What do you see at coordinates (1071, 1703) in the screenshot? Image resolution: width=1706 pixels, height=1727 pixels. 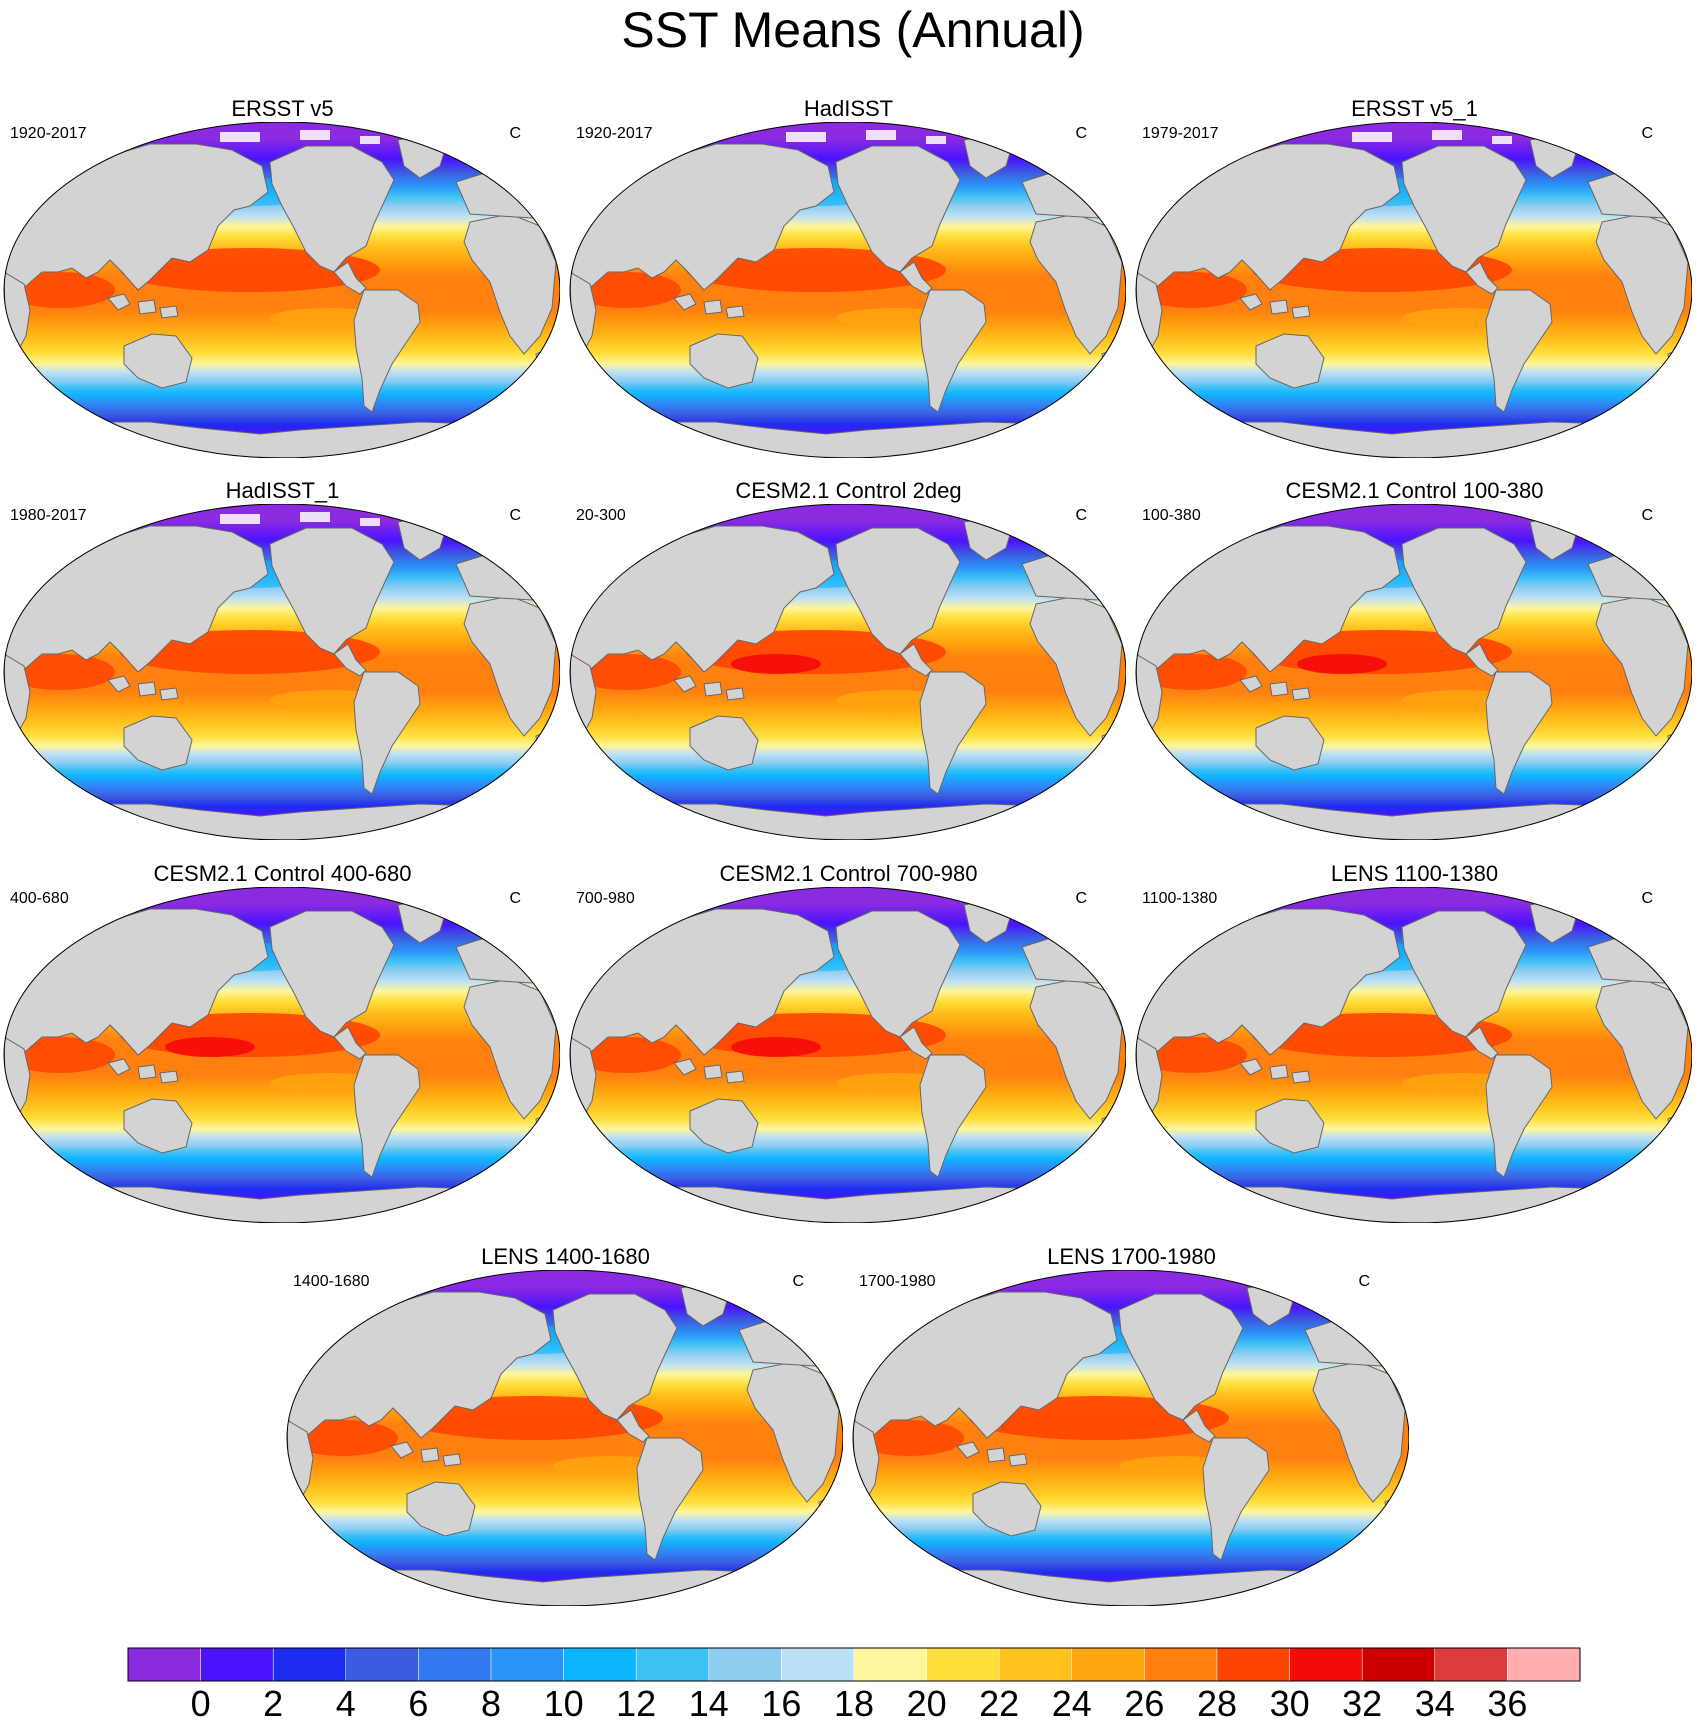 I see `colorbar-tick-label: 24` at bounding box center [1071, 1703].